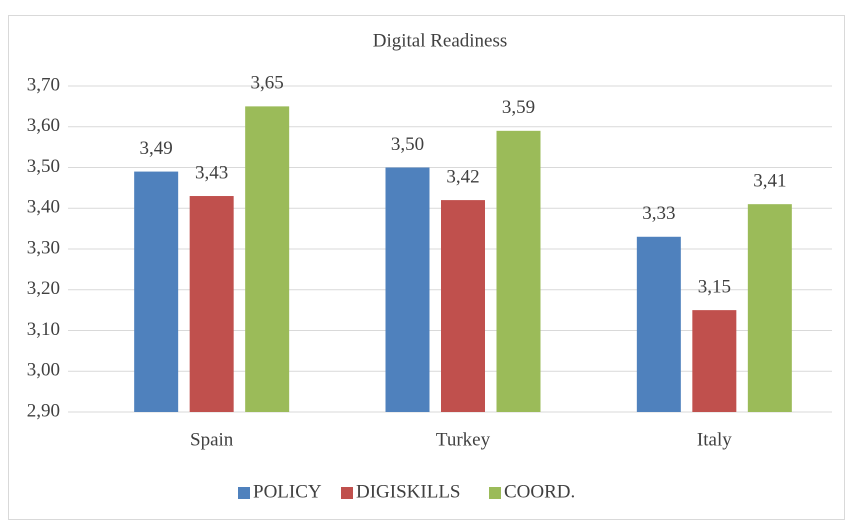  What do you see at coordinates (156, 148) in the screenshot?
I see `value-label: 3,49` at bounding box center [156, 148].